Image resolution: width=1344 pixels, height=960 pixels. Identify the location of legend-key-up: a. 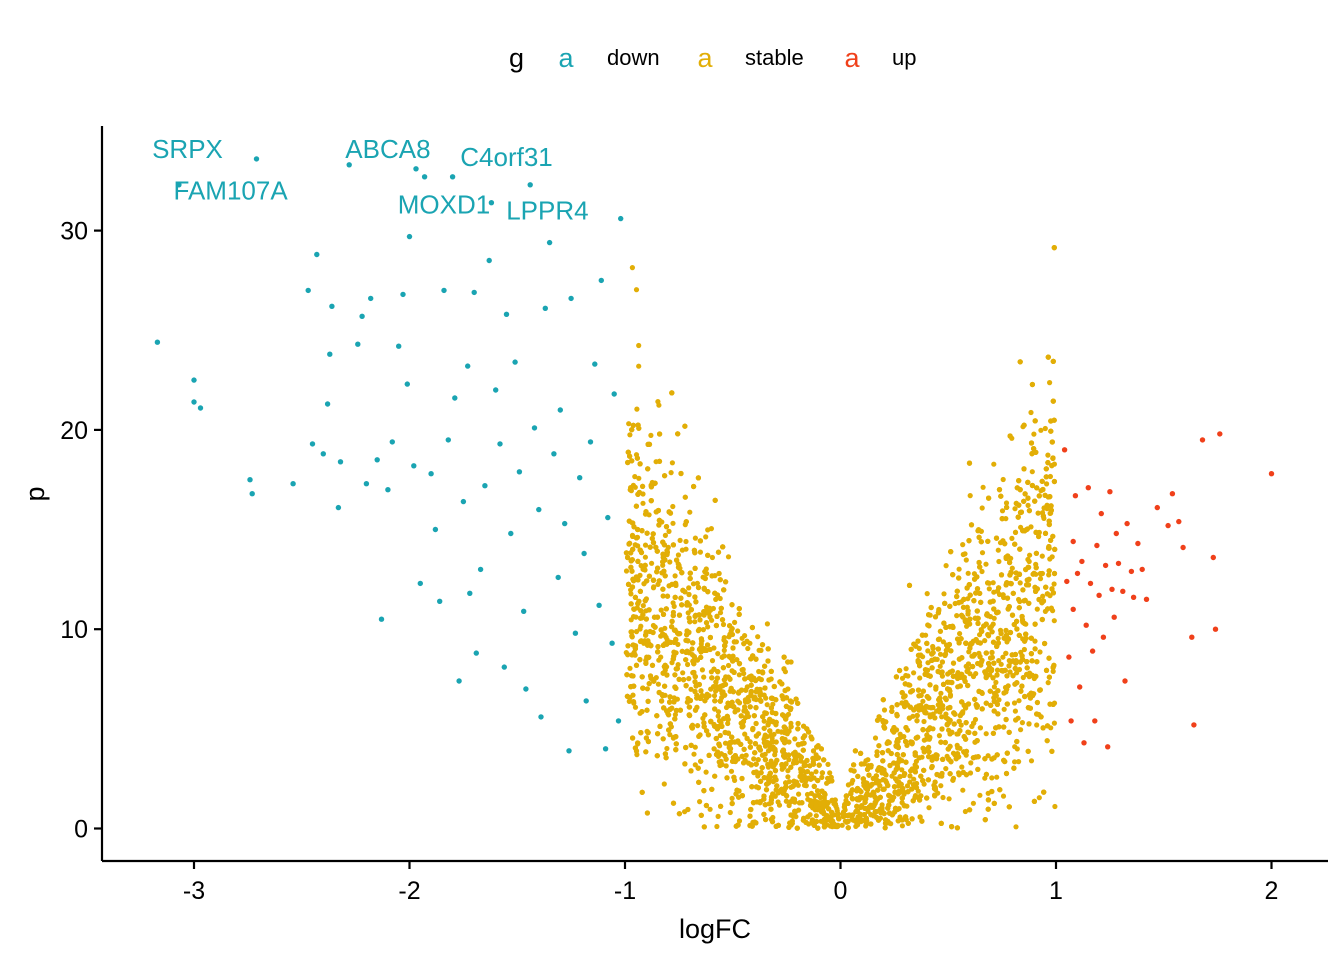
(852, 58).